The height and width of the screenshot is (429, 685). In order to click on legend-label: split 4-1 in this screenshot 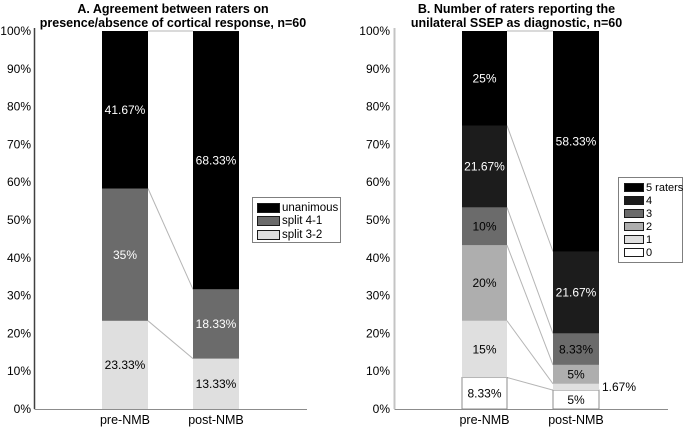, I will do `click(302, 221)`.